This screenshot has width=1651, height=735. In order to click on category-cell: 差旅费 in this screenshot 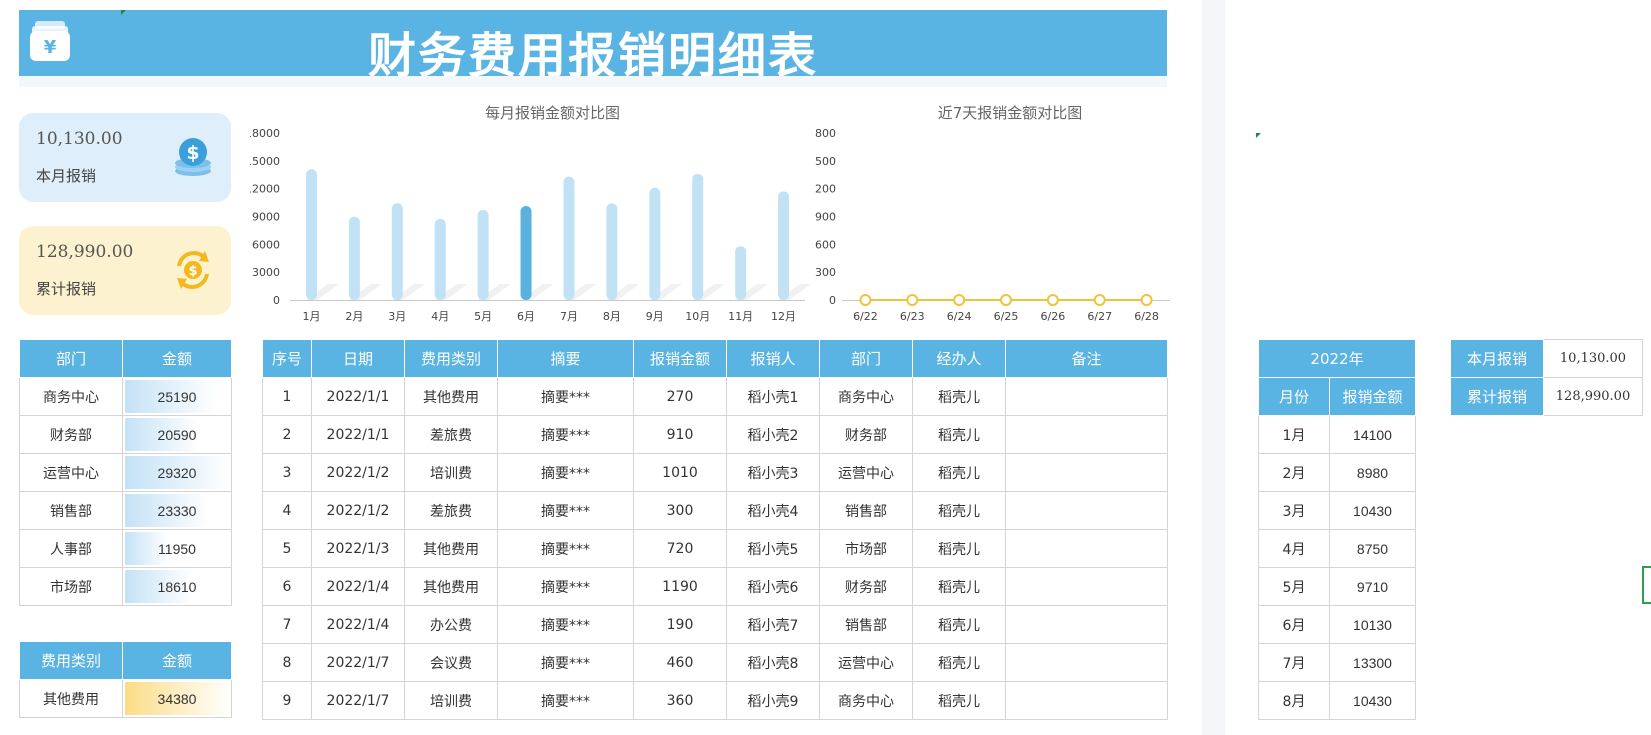, I will do `click(451, 510)`.